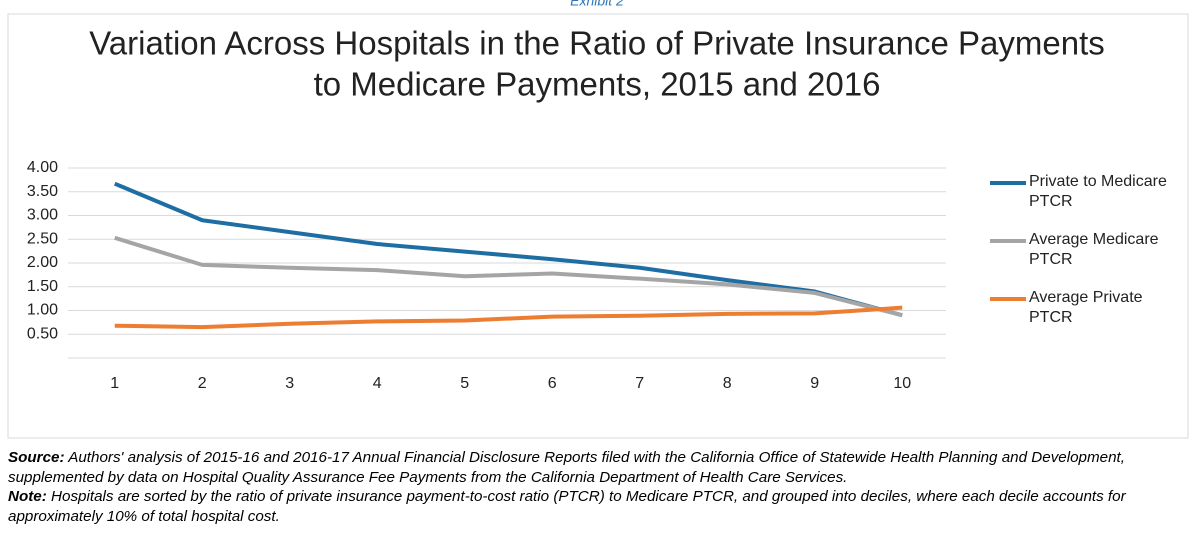 This screenshot has width=1195, height=544. Describe the element at coordinates (27, 496) in the screenshot. I see `note-label: Note:` at that location.